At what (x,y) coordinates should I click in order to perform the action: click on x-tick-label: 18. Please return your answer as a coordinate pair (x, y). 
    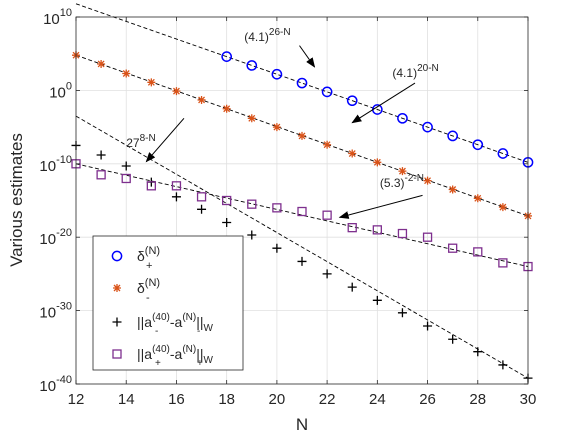
    Looking at the image, I should click on (226, 399).